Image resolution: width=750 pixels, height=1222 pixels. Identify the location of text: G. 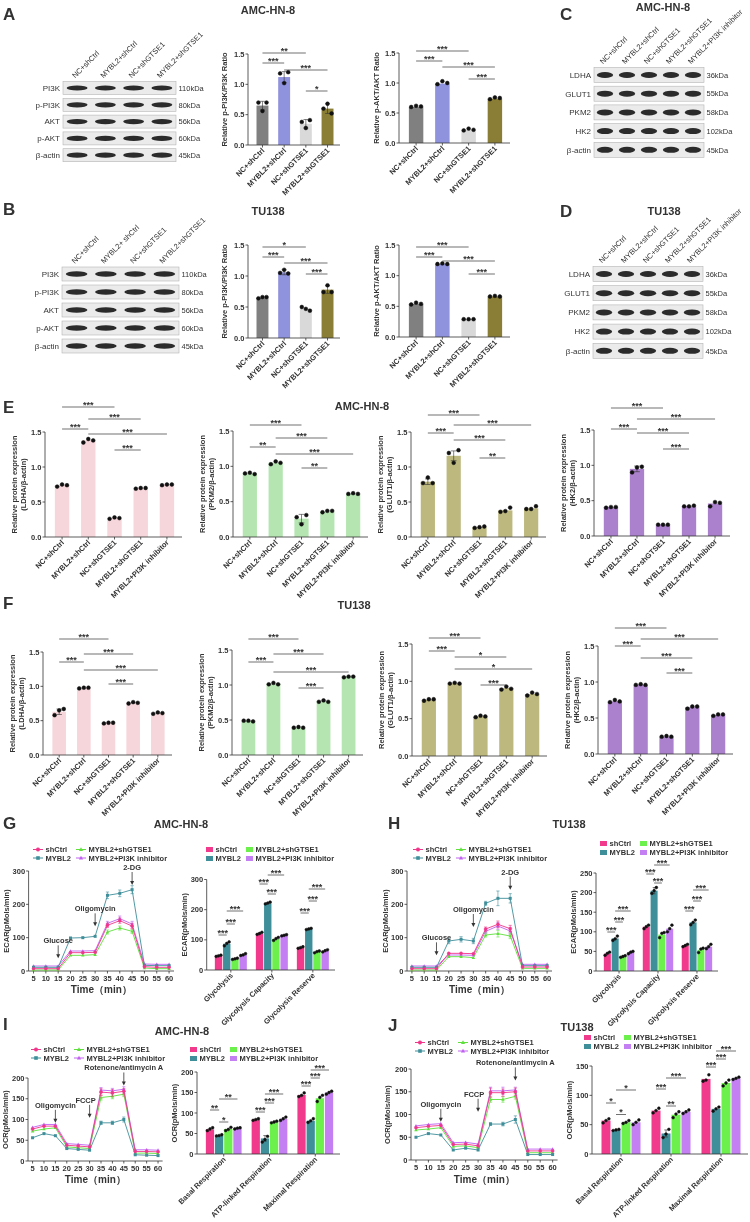
(10, 823).